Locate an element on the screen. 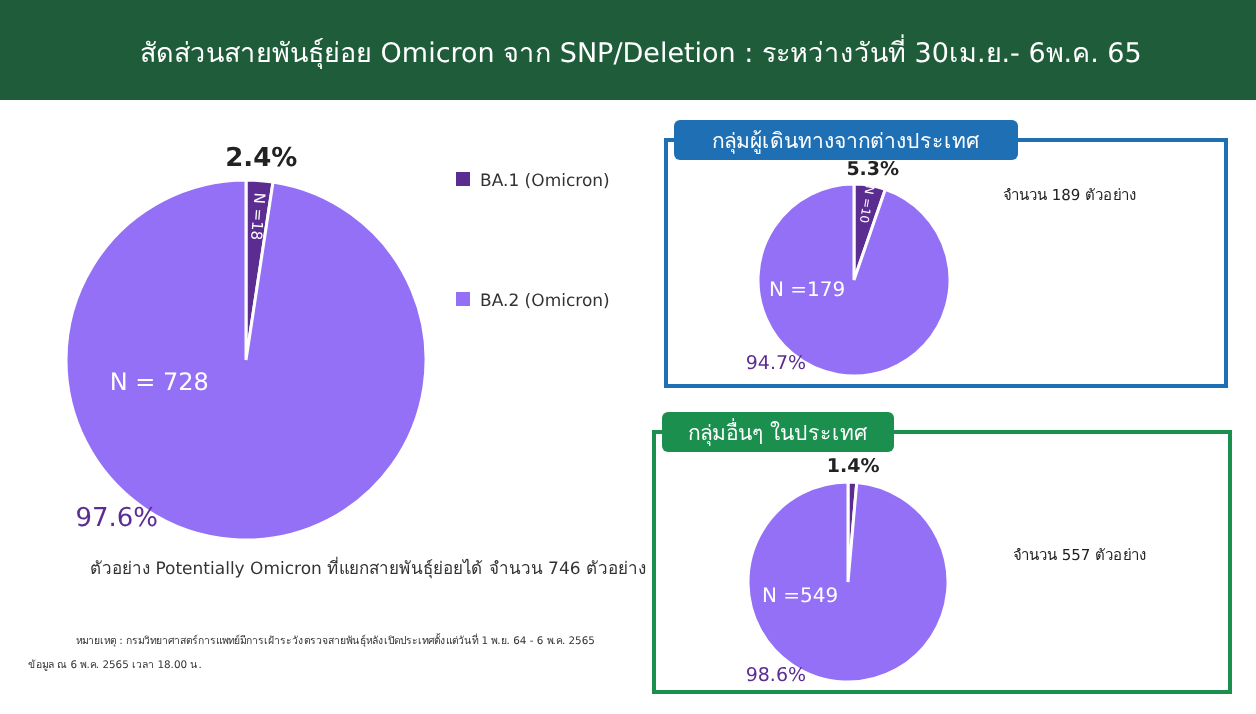 The image size is (1256, 714). text: N =179 is located at coordinates (807, 290).